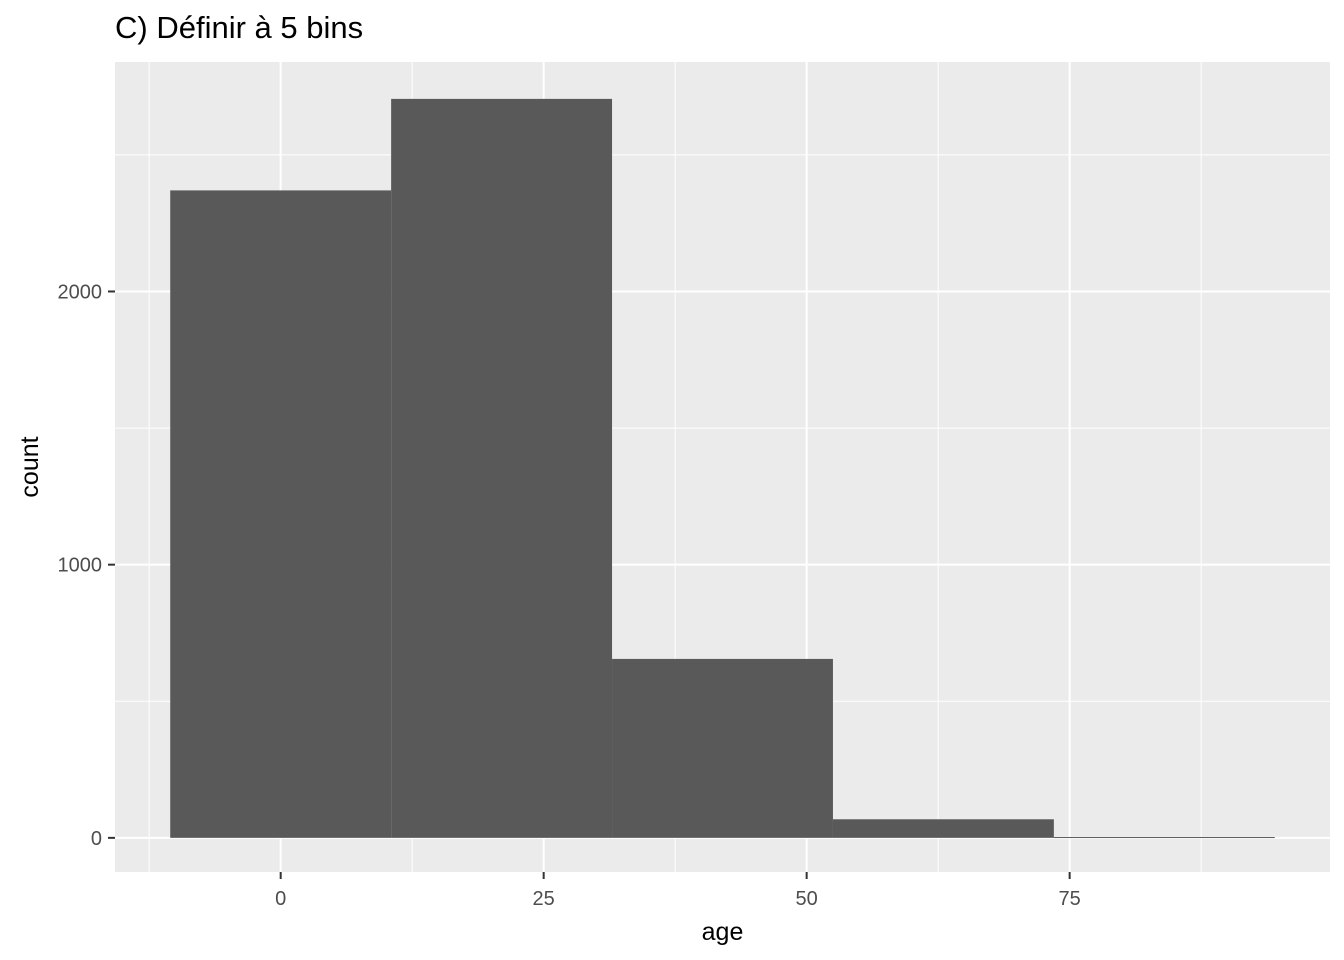 The height and width of the screenshot is (960, 1344). Describe the element at coordinates (1070, 899) in the screenshot. I see `x-tick-label: 75` at that location.